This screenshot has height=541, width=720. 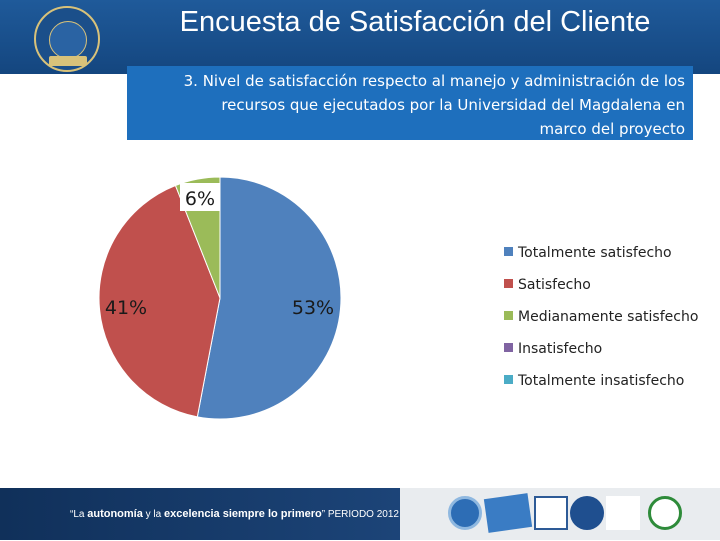 I want to click on data-label-box-medianamente, so click(x=200, y=197).